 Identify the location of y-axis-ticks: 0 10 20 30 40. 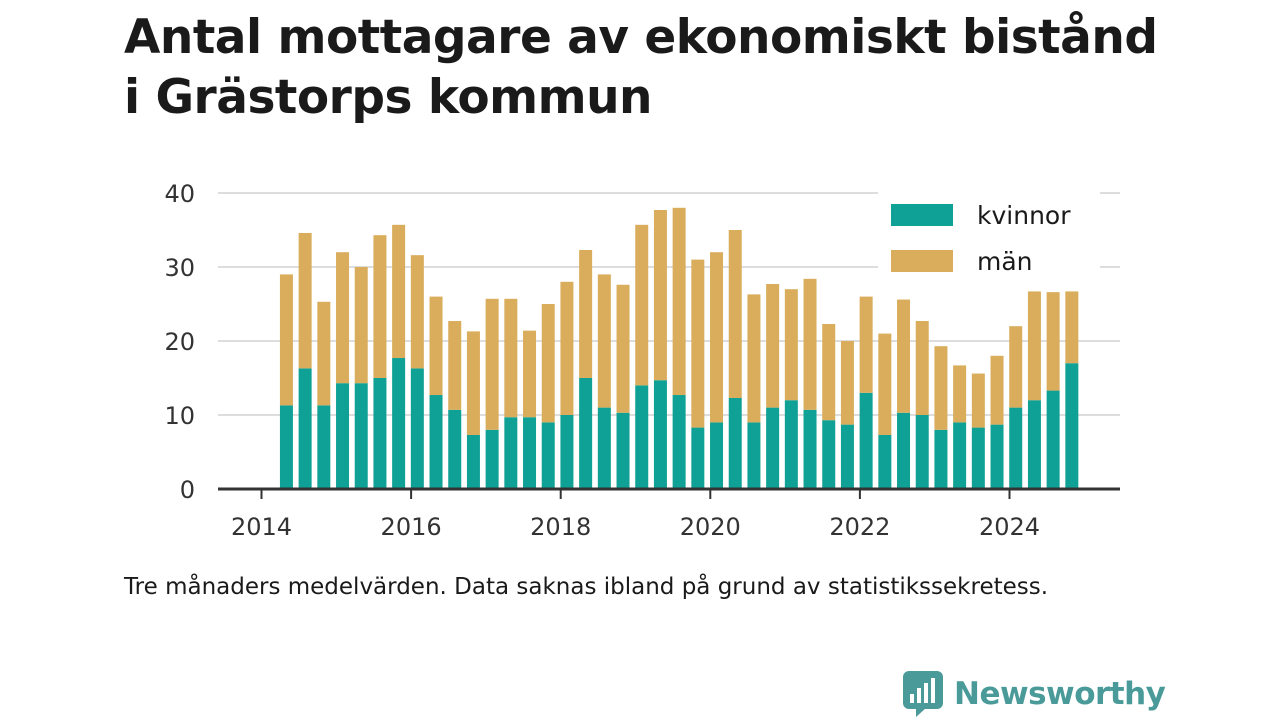
(179, 342).